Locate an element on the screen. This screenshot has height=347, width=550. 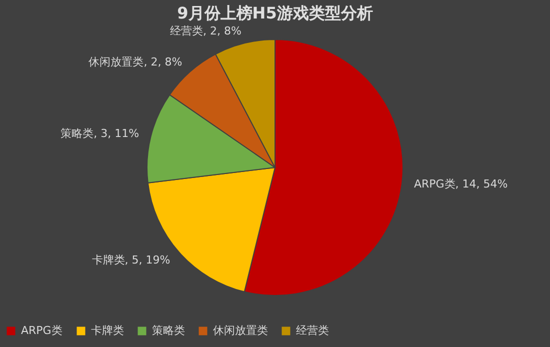
legend-label: 休闲放置类 is located at coordinates (240, 330).